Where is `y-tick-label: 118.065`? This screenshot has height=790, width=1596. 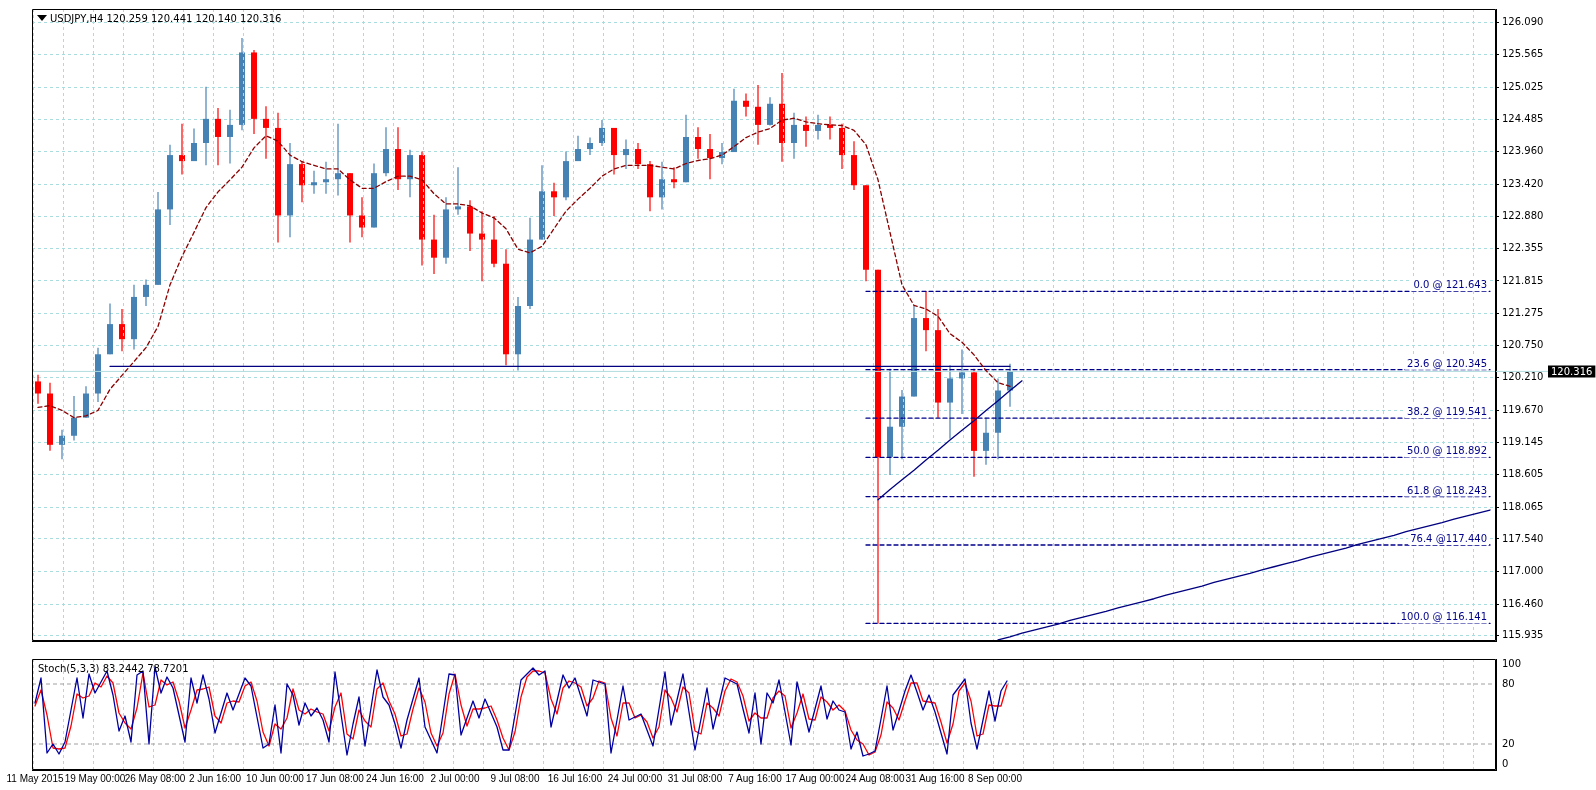
y-tick-label: 118.065 is located at coordinates (1523, 506).